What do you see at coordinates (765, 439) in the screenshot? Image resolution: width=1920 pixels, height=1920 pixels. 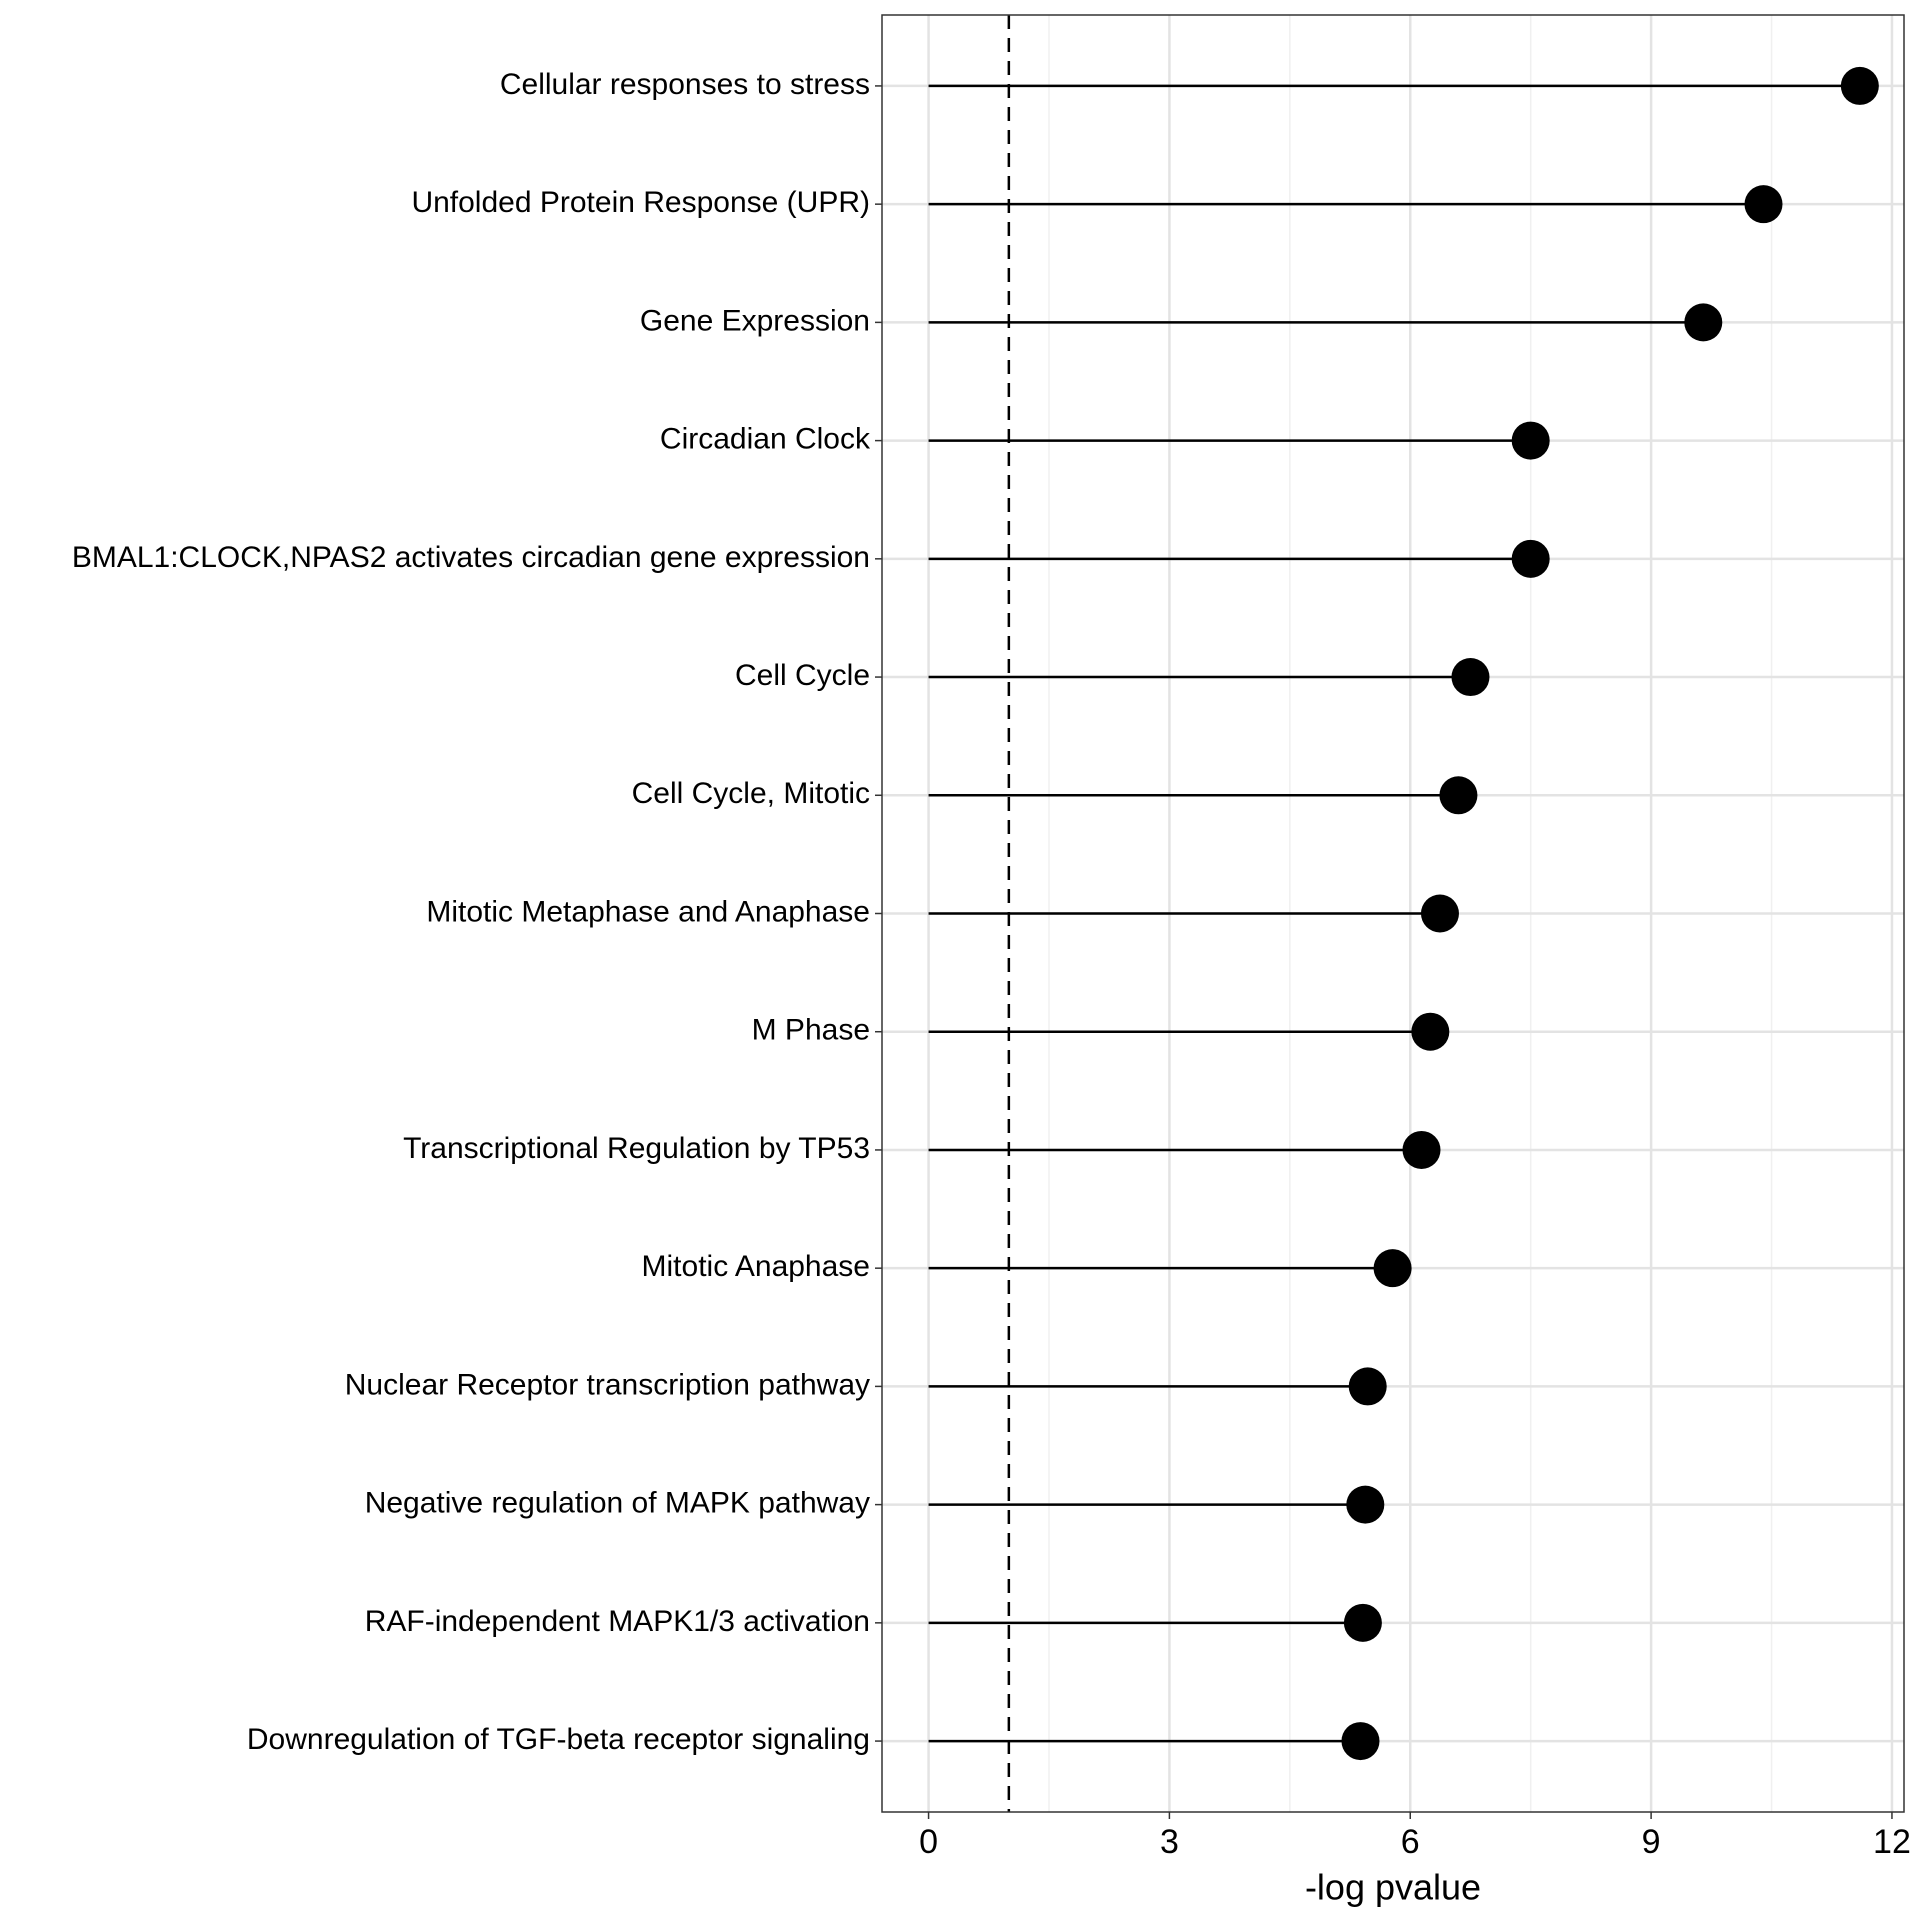 I see `y-tick-label: Circadian Clock` at bounding box center [765, 439].